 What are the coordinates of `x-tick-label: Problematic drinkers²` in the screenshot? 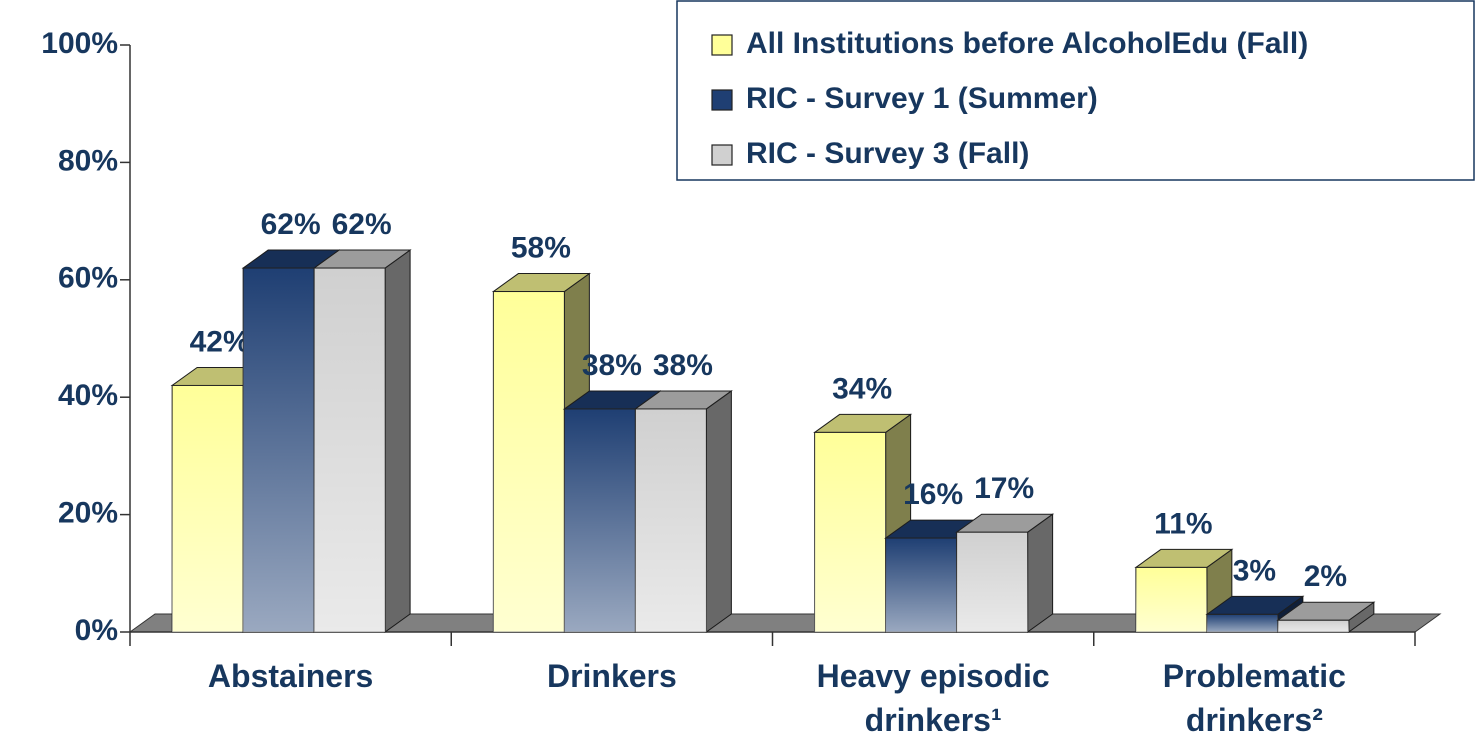 It's located at (1254, 698).